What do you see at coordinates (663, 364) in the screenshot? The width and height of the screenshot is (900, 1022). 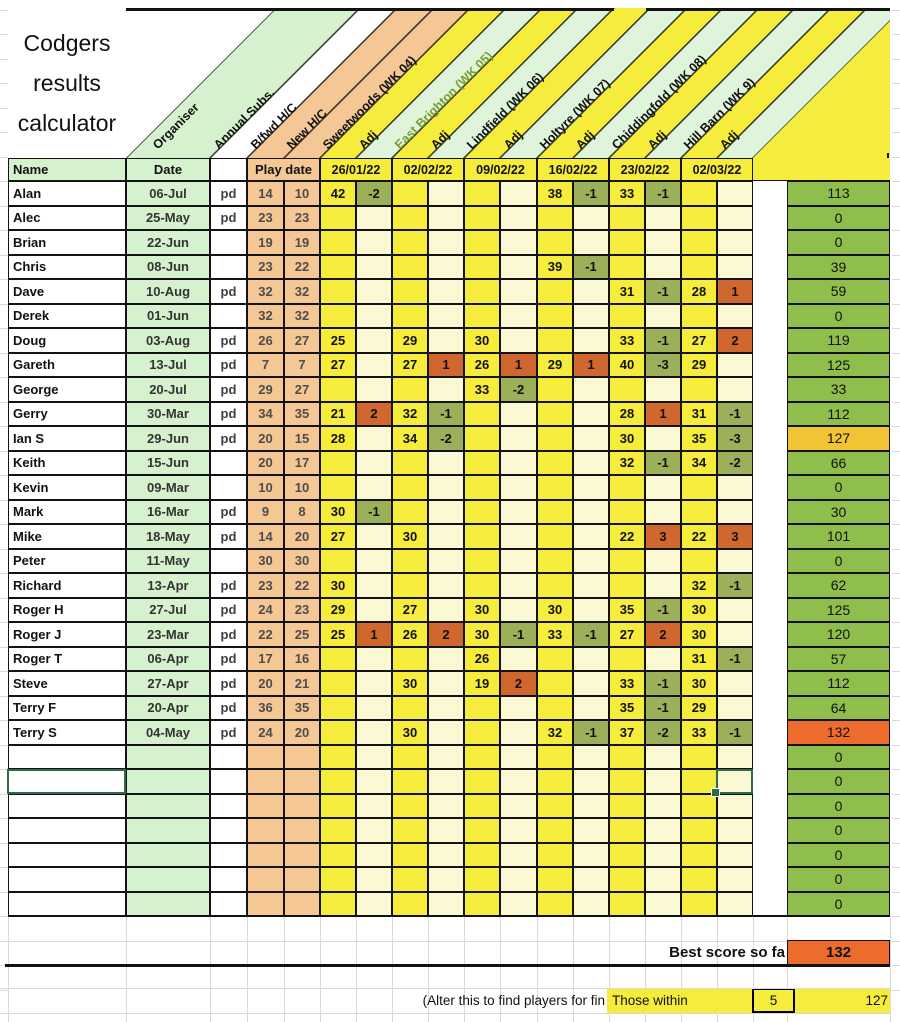 I see `adj-cell: -3` at bounding box center [663, 364].